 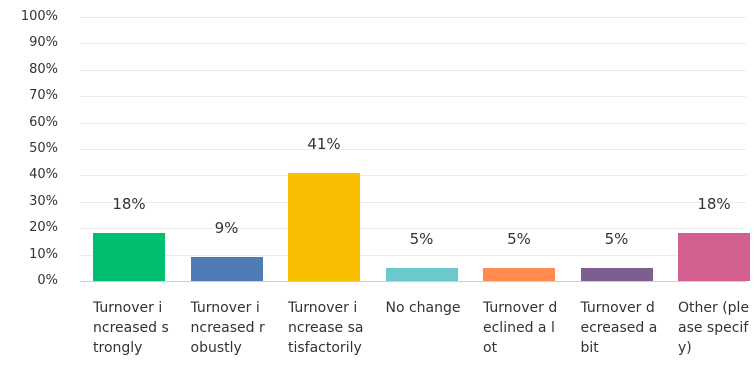 What do you see at coordinates (43, 96) in the screenshot?
I see `y-tick-label: 70%` at bounding box center [43, 96].